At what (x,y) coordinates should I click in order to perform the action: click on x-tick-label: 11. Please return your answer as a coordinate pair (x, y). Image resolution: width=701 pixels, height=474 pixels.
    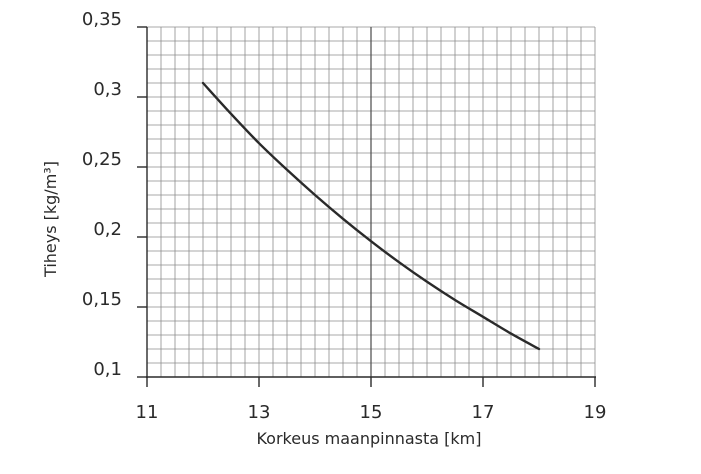
    Looking at the image, I should click on (147, 412).